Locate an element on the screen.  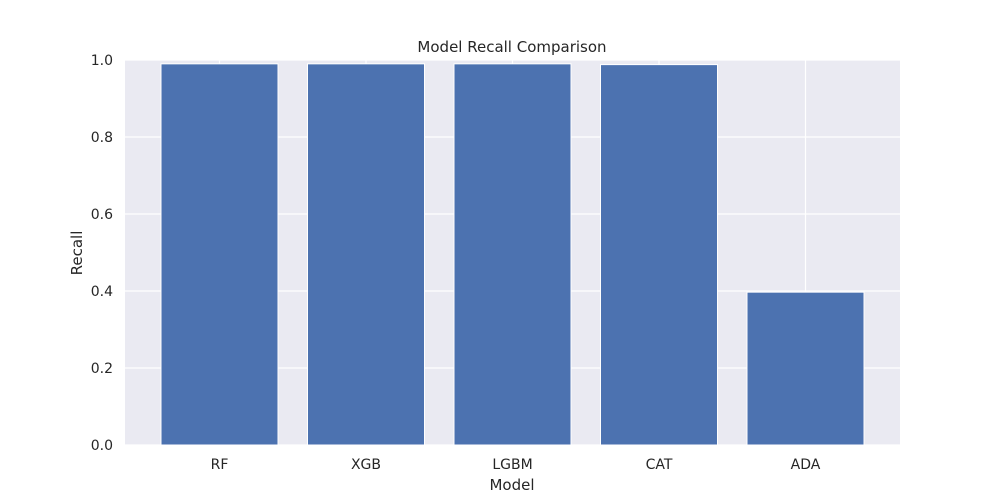
x-tick-label: ADA is located at coordinates (806, 465).